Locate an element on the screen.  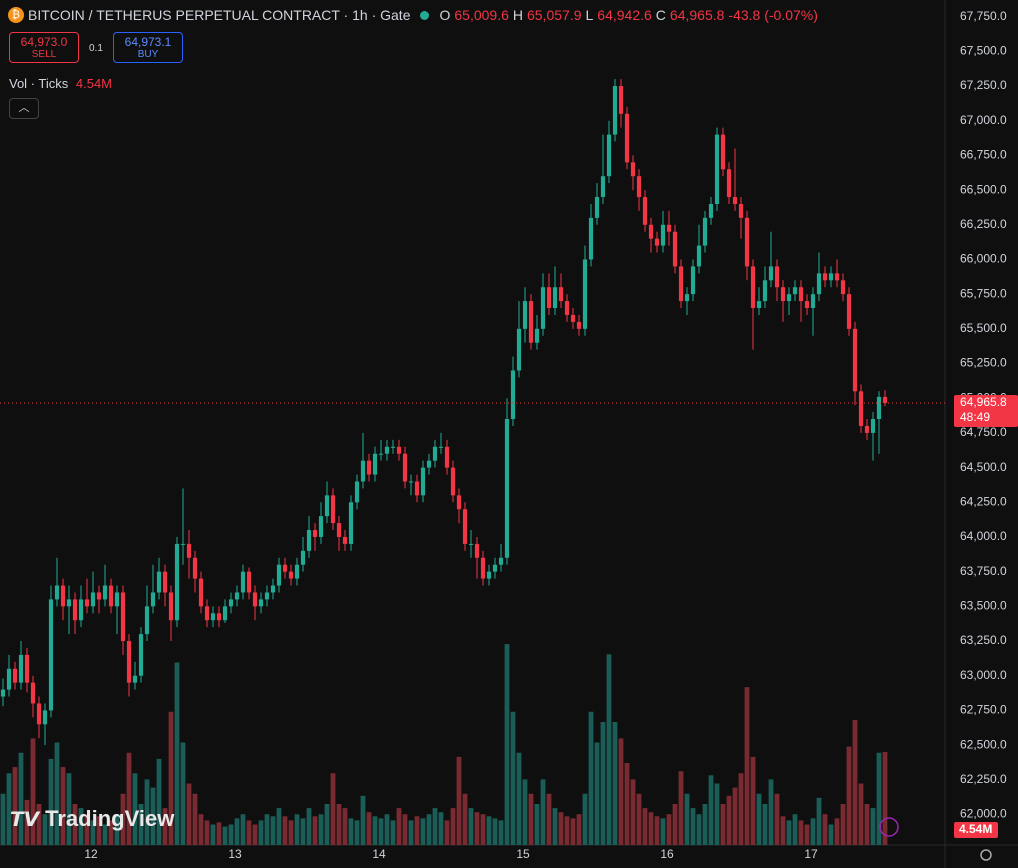
y-tick-label: 63,250.0 is located at coordinates (983, 640).